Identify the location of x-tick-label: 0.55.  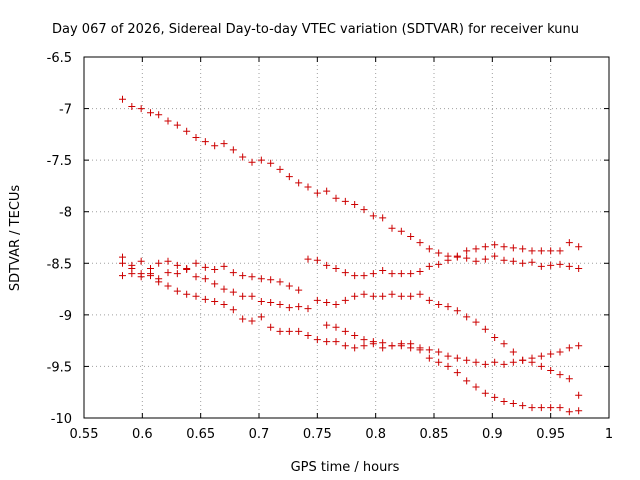
(84, 434).